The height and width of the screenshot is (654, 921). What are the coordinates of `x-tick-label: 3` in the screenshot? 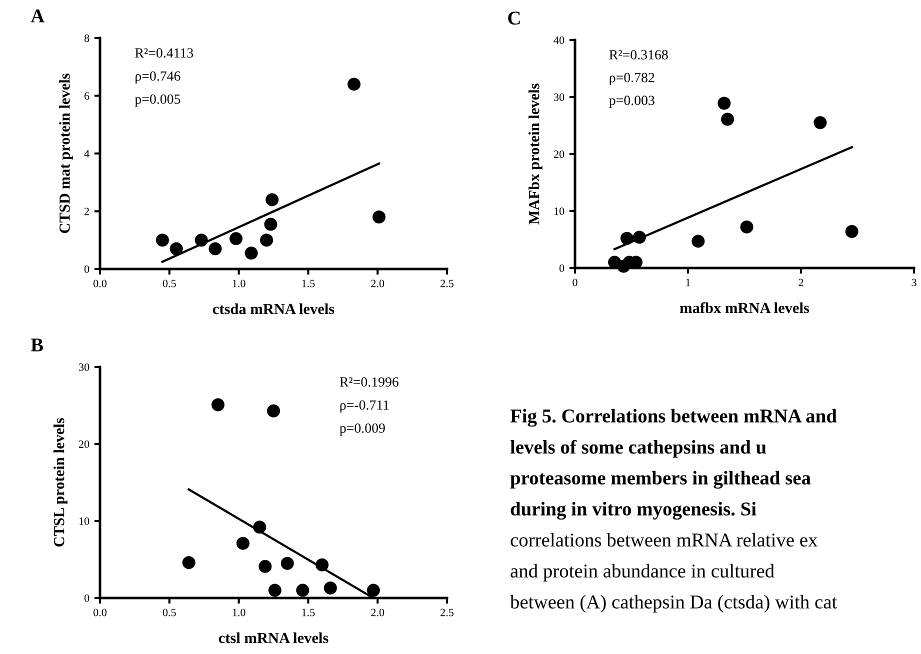 It's located at (914, 282).